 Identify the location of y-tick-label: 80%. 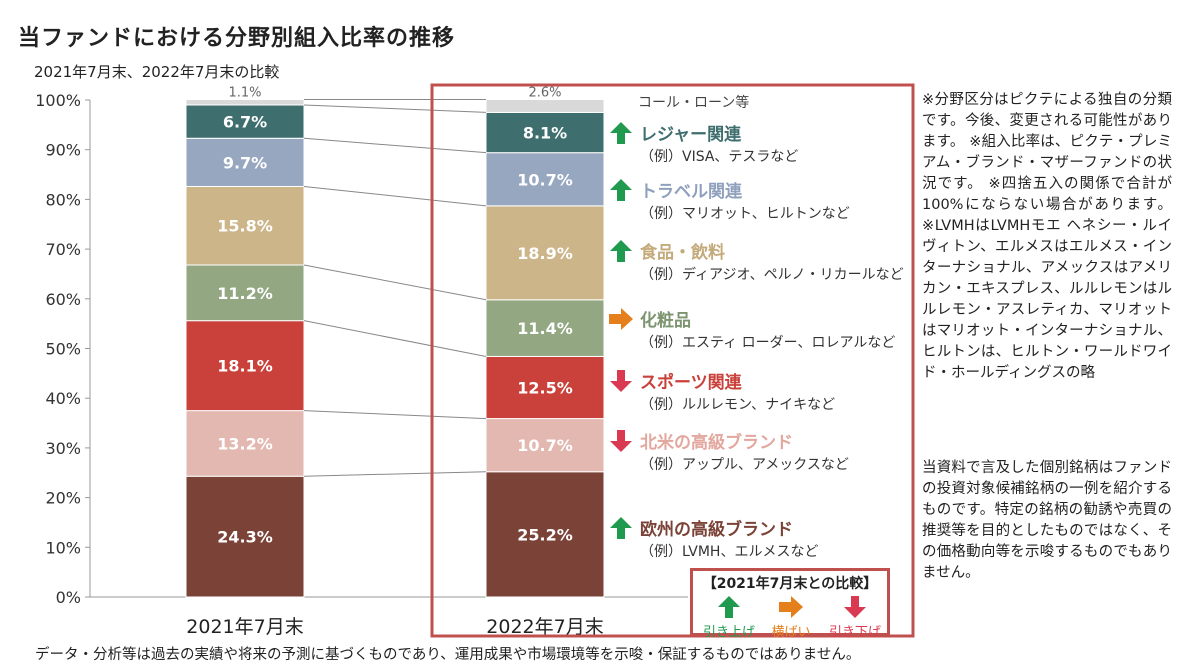
(63, 199).